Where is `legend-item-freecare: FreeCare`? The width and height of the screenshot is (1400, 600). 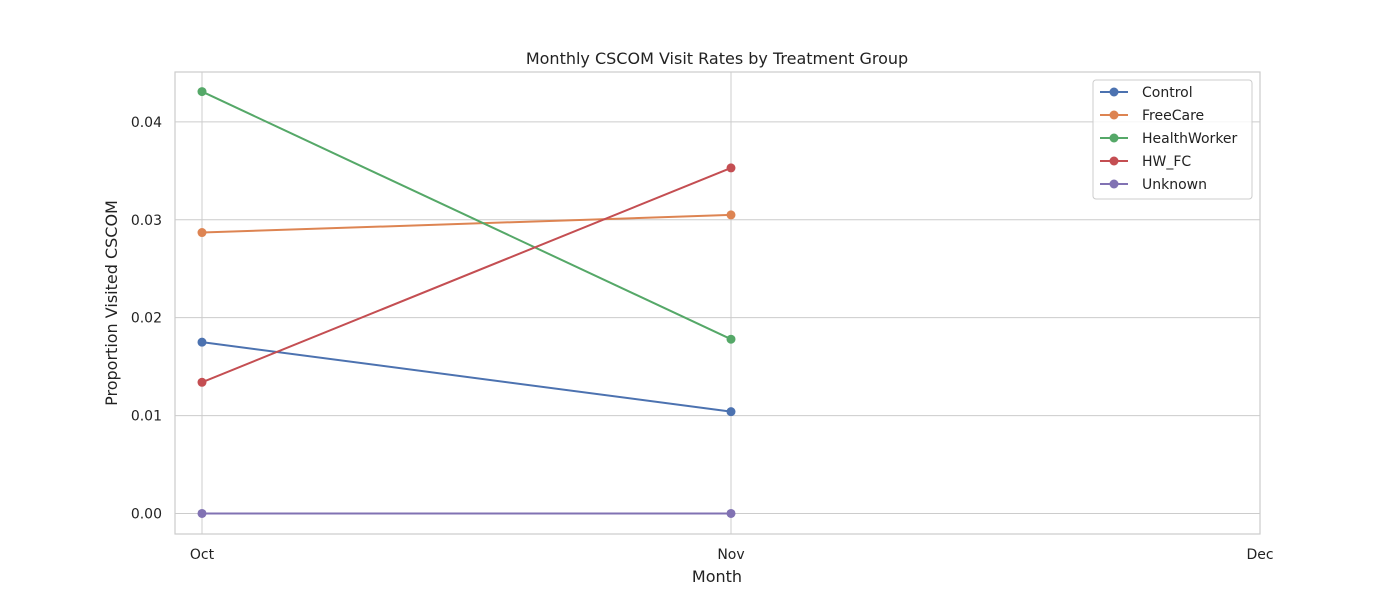 legend-item-freecare: FreeCare is located at coordinates (1152, 116).